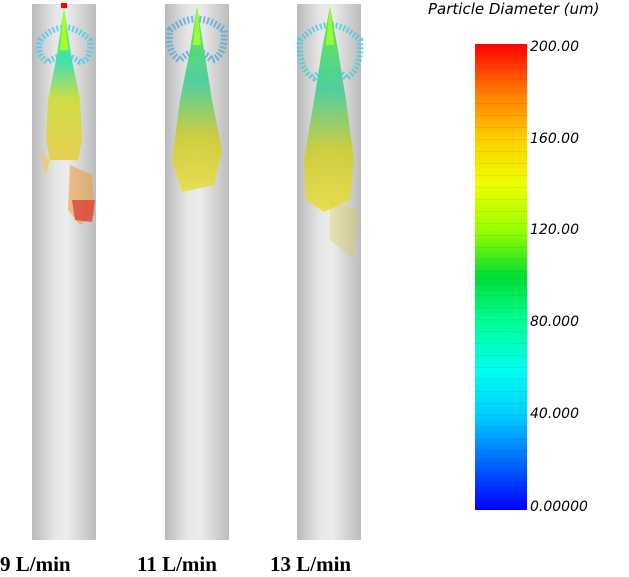  I want to click on legend-tick-40: 40.000, so click(554, 414).